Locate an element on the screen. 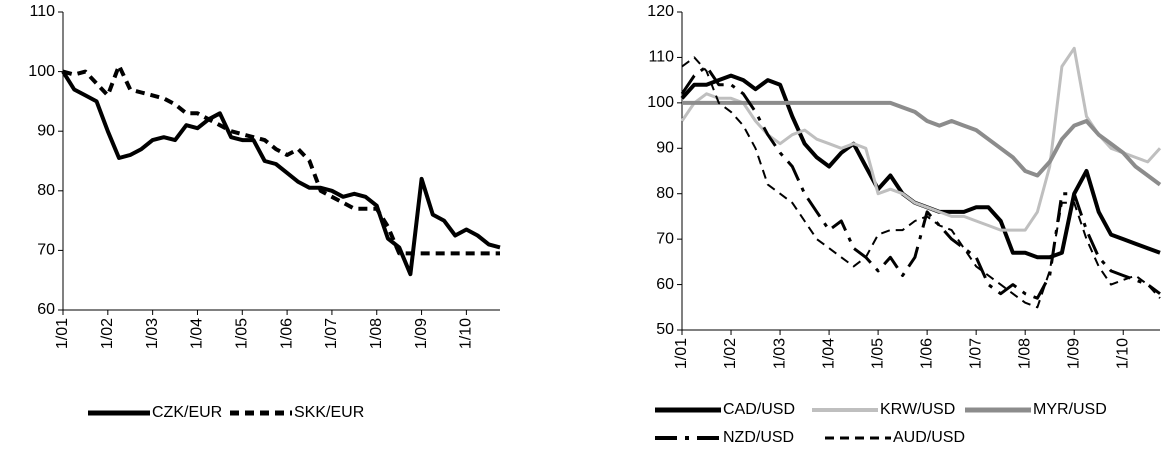 This screenshot has width=1163, height=451. legend-label: SKK/EUR is located at coordinates (329, 412).